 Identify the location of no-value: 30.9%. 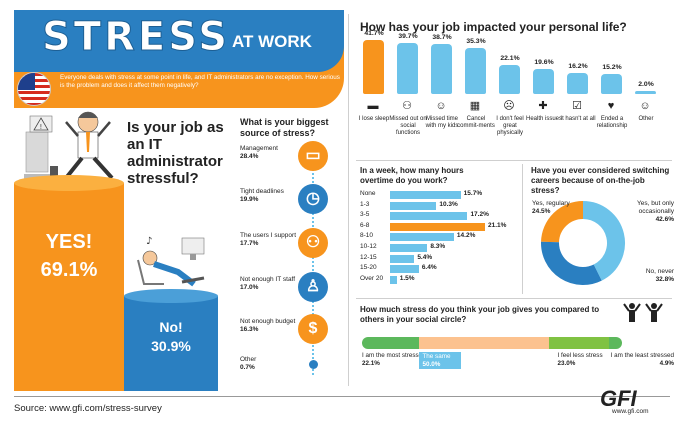
(171, 346).